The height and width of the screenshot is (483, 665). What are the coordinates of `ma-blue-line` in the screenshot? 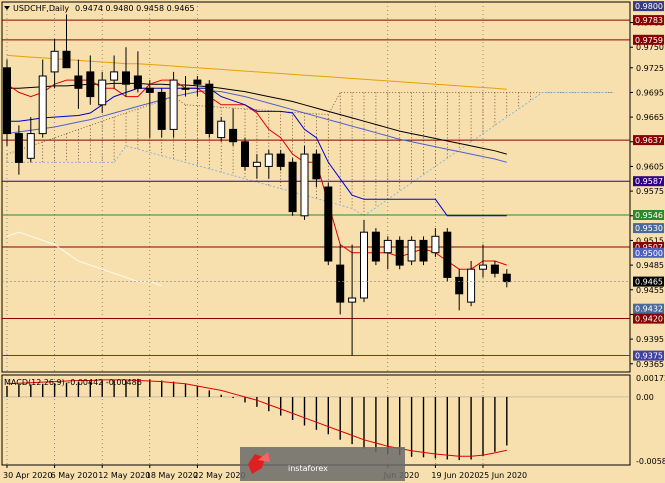 It's located at (256, 126).